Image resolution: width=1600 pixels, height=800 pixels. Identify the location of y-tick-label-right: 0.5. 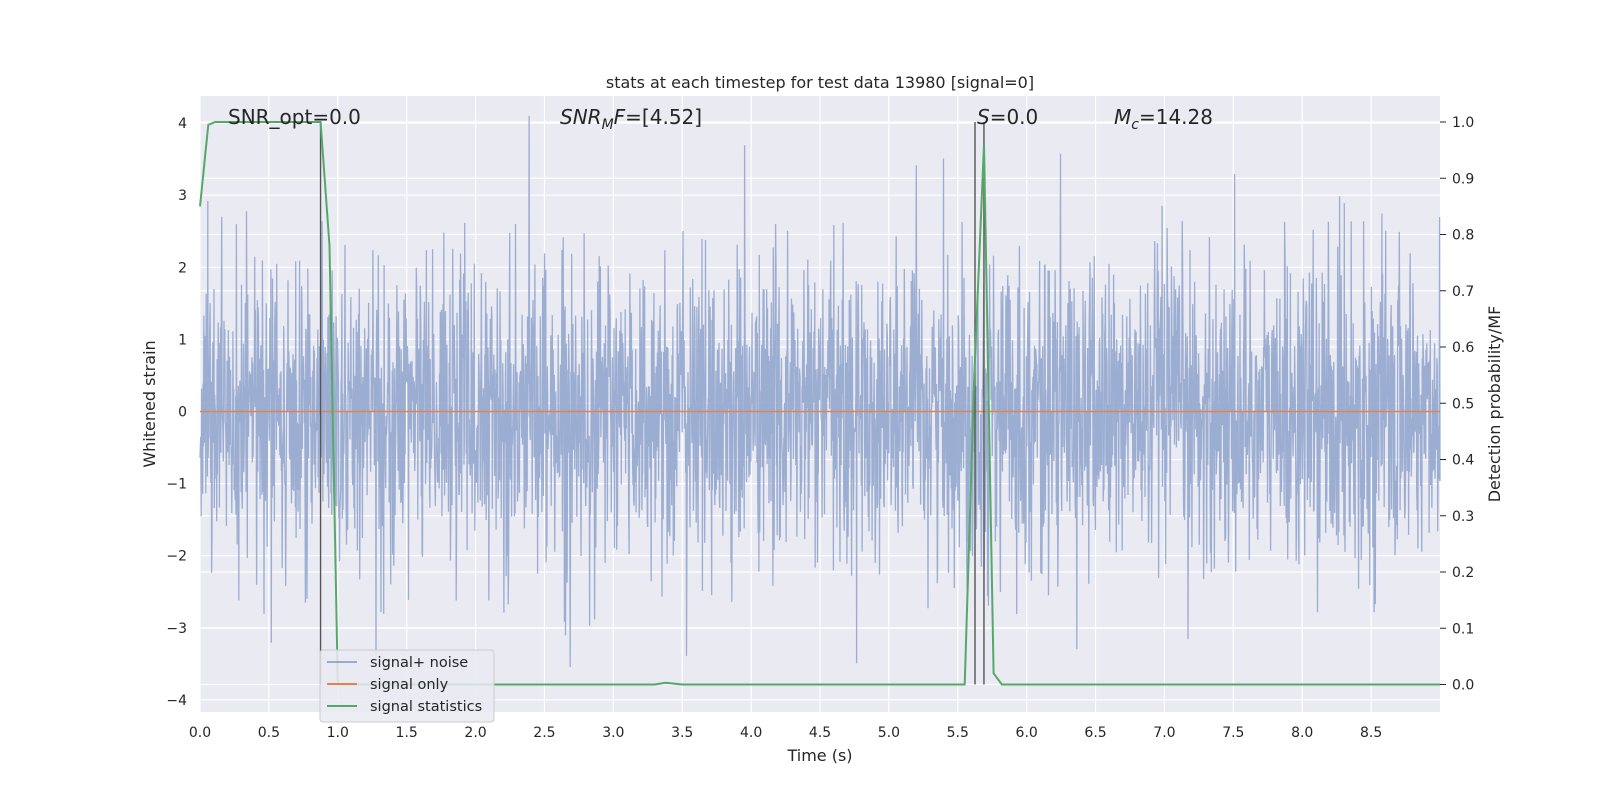
(1463, 404).